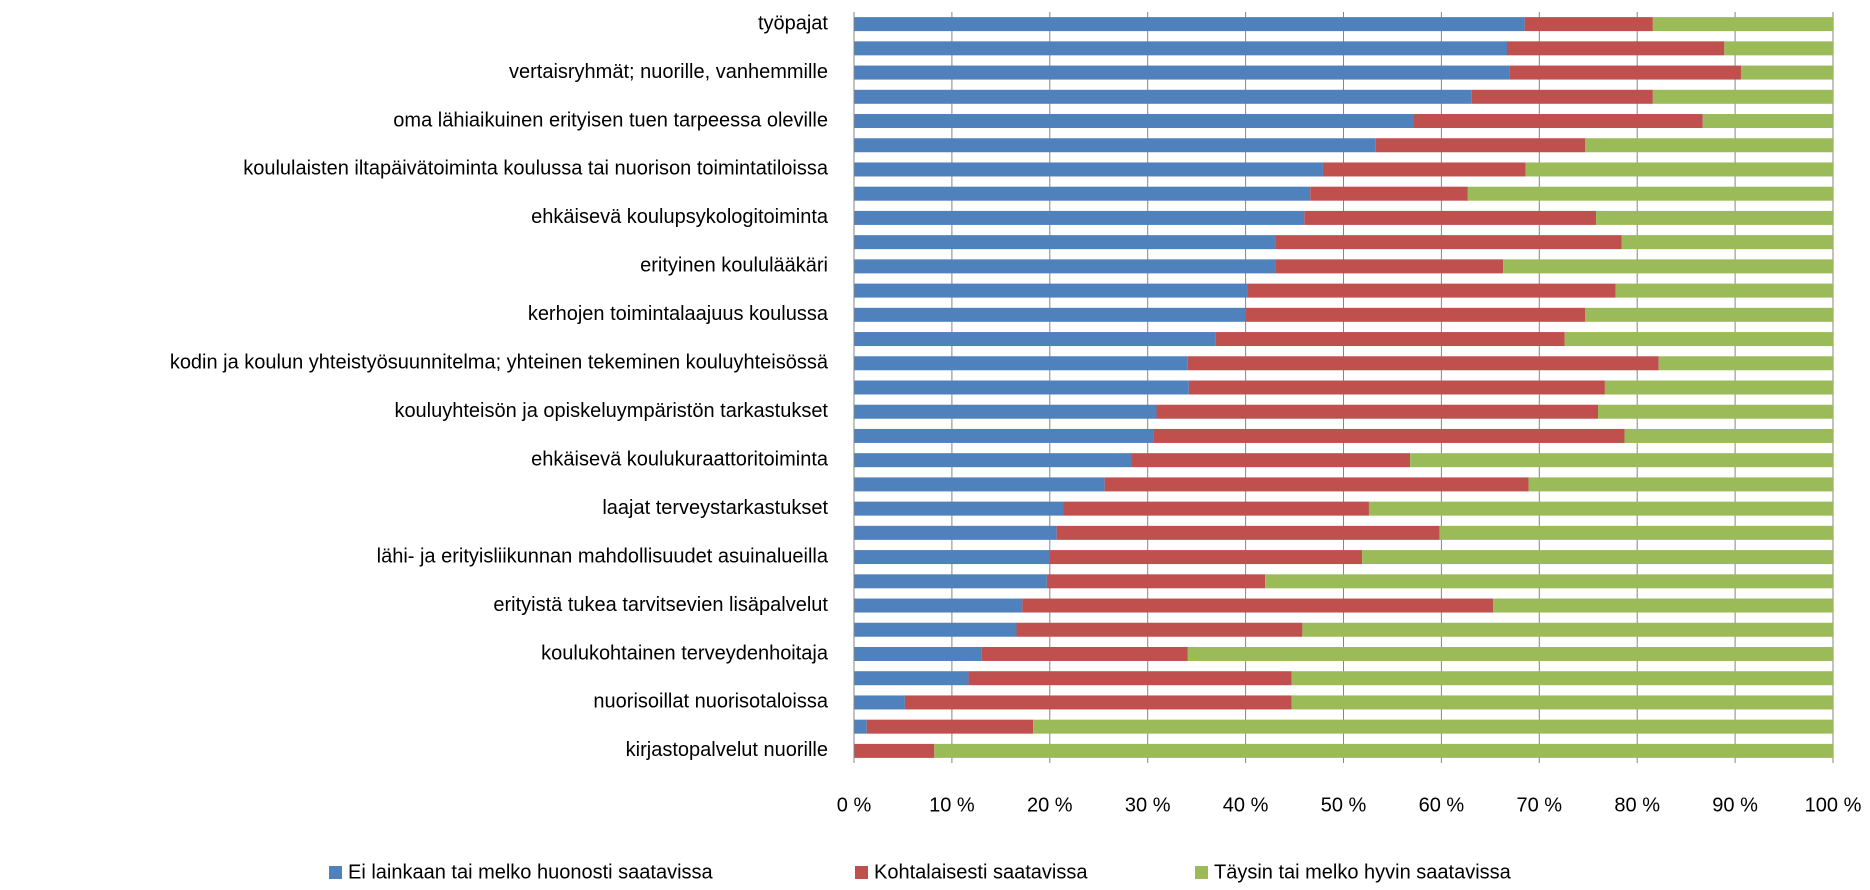  I want to click on x-tick-label: 0 %, so click(854, 805).